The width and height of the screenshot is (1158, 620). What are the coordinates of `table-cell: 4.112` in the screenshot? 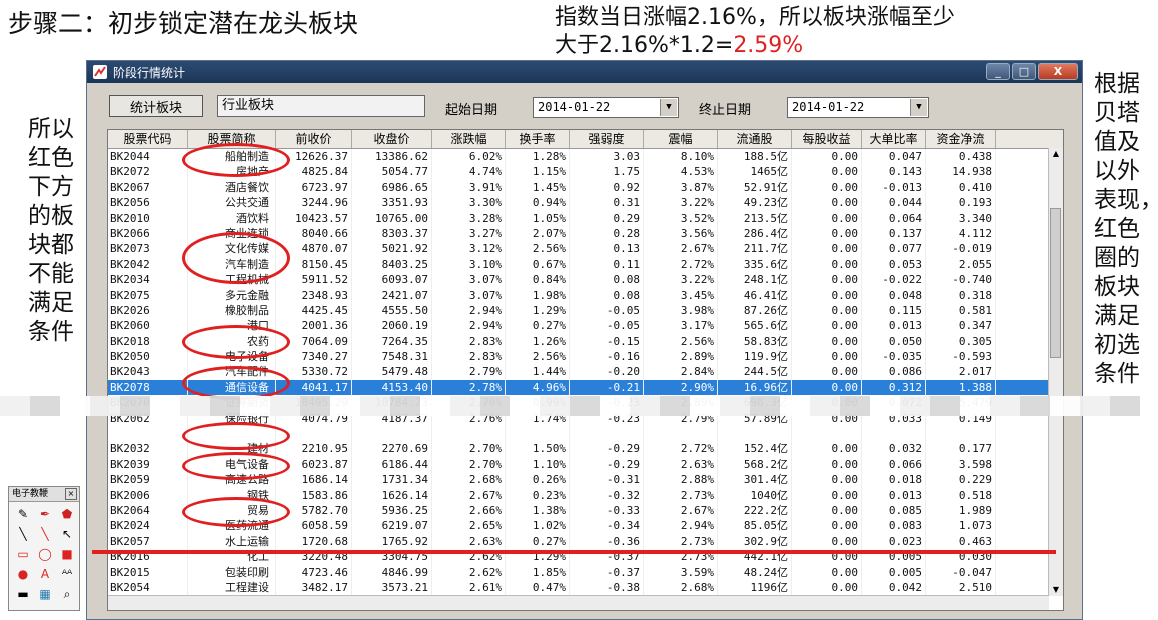 It's located at (961, 233).